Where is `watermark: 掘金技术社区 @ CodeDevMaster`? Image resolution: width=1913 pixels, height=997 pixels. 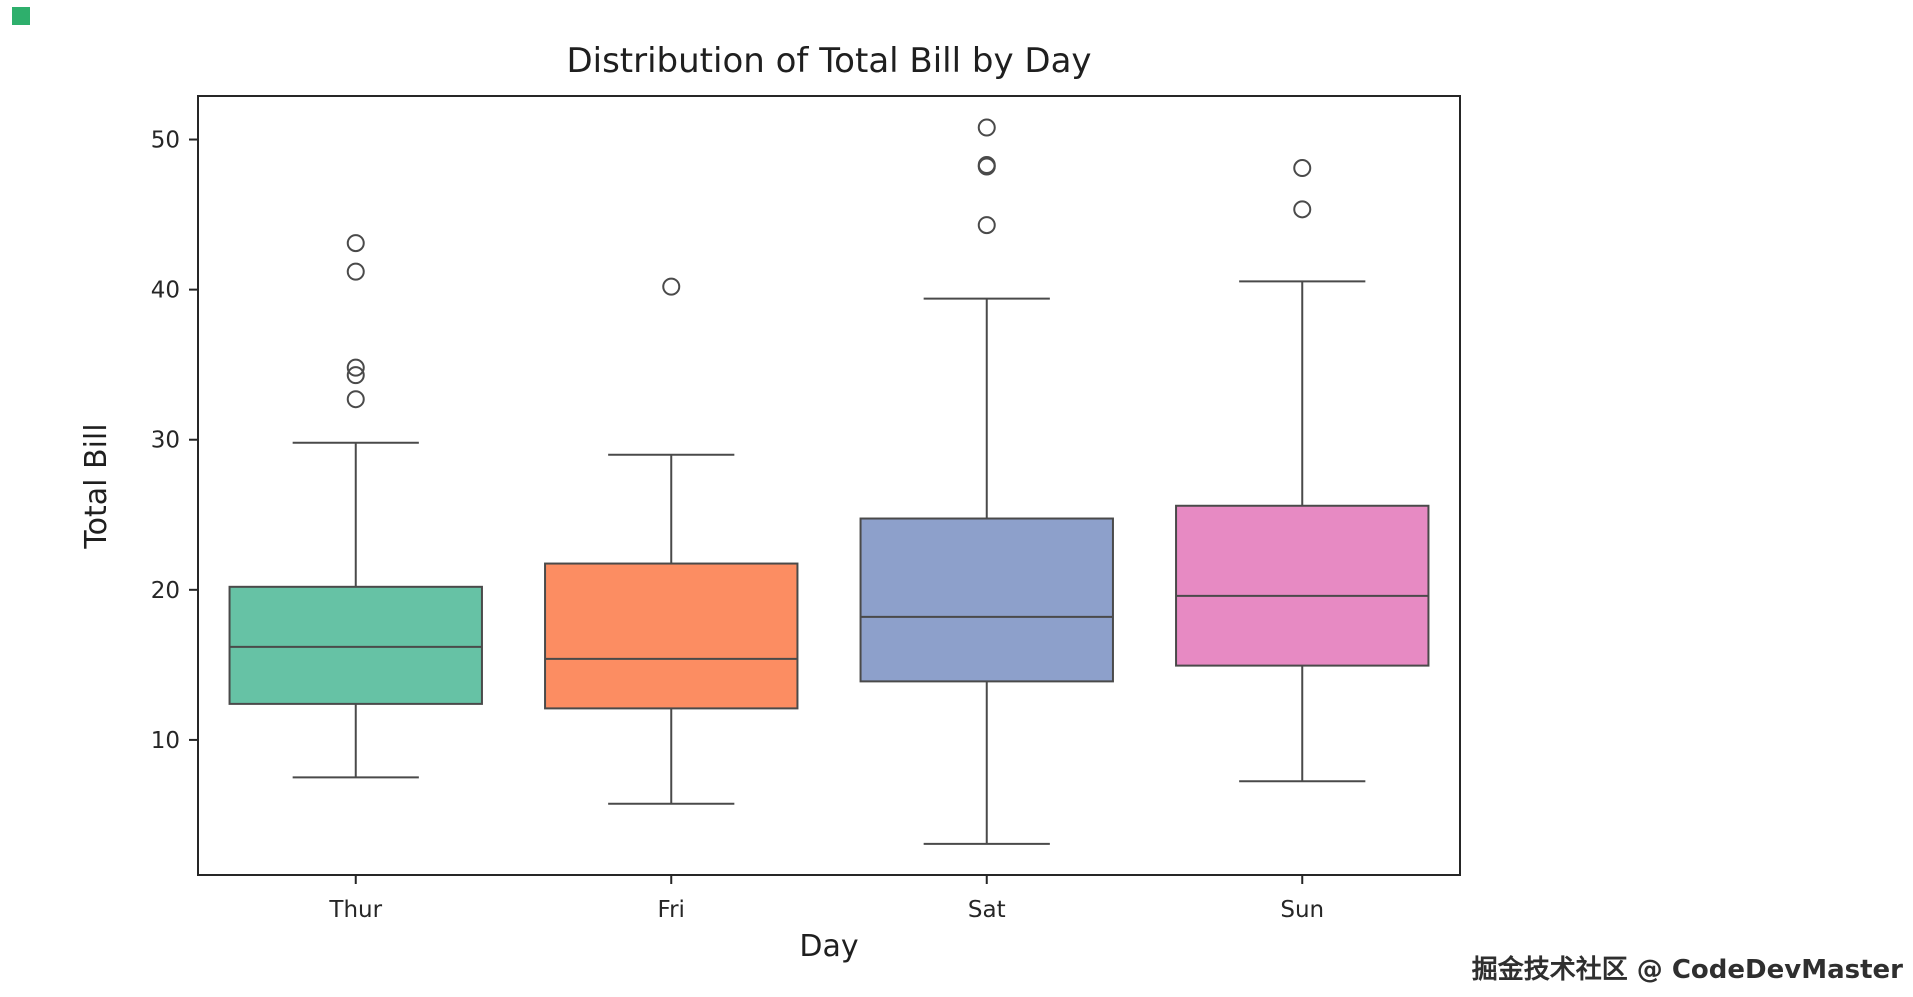 watermark: 掘金技术社区 @ CodeDevMaster is located at coordinates (1687, 969).